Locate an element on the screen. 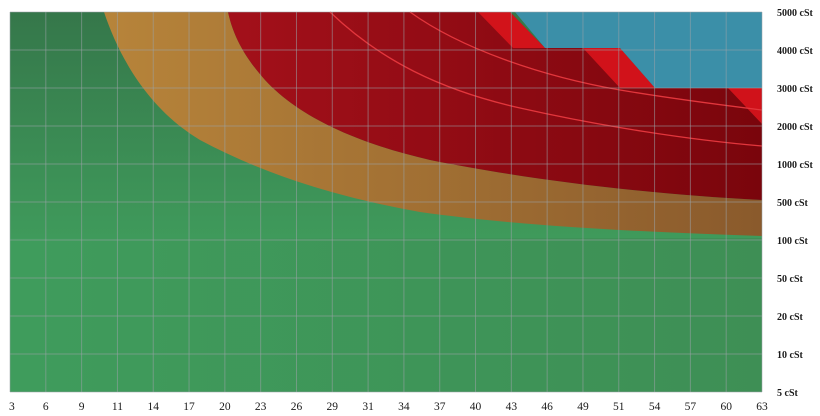 The image size is (820, 416). x-tick-label: 3 is located at coordinates (12, 407).